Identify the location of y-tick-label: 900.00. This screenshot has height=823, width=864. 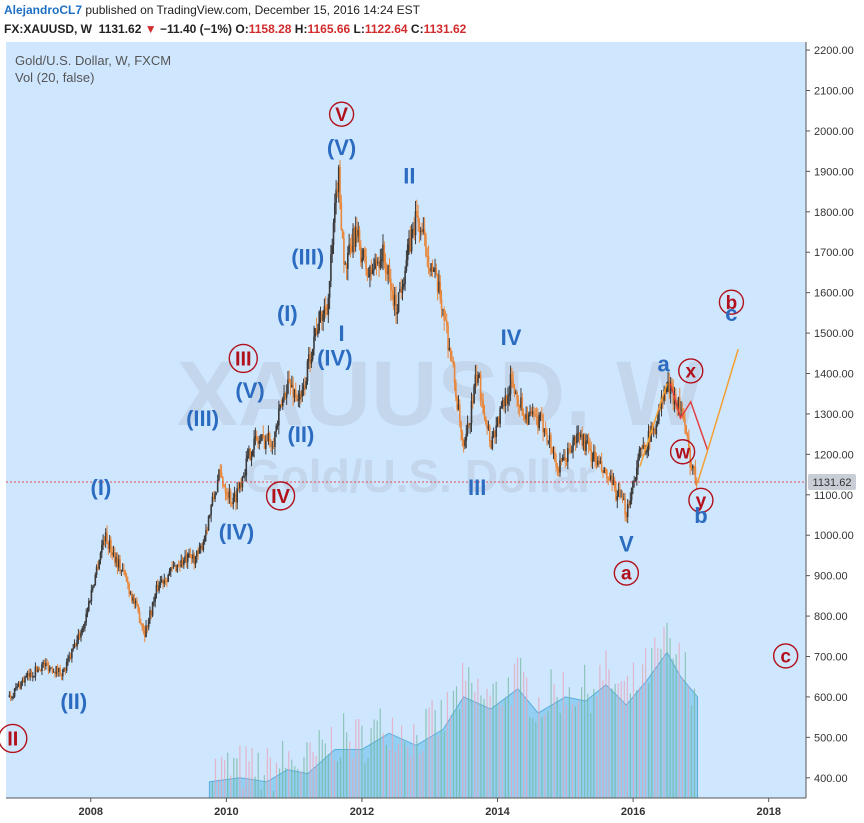
(831, 577).